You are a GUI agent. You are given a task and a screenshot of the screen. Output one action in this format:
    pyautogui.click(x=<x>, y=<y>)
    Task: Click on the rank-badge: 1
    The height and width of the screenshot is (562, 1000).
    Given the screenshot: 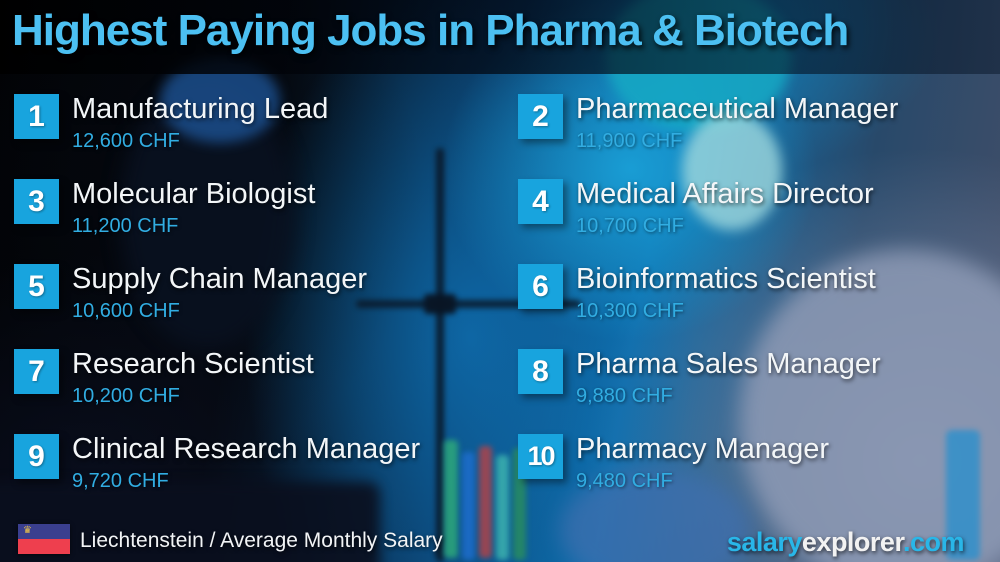 What is the action you would take?
    pyautogui.click(x=36, y=116)
    